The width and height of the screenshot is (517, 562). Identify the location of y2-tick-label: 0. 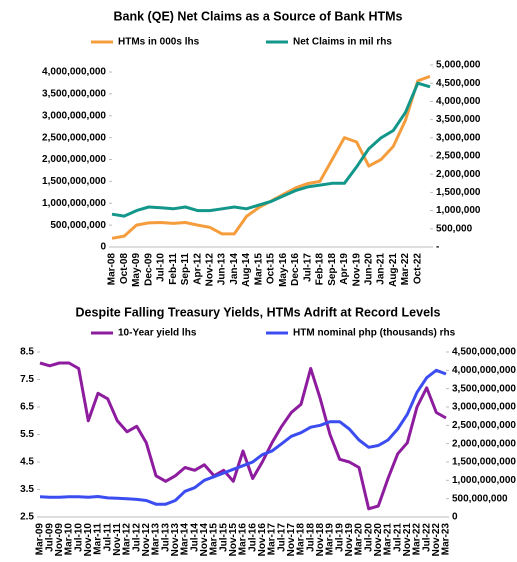
(455, 517).